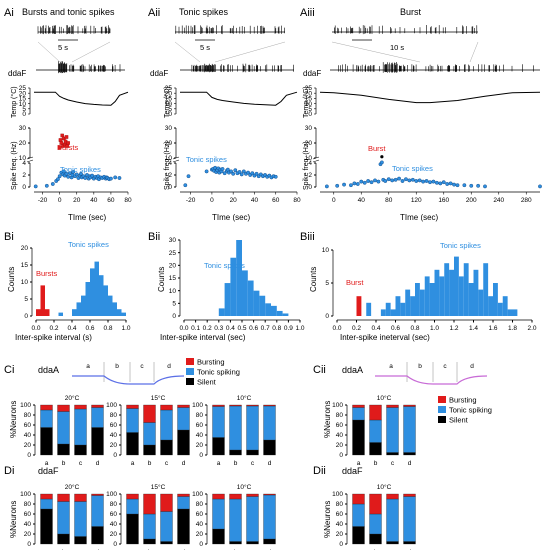 This screenshot has width=545, height=550. What do you see at coordinates (498, 200) in the screenshot?
I see `freq-xtick-label: 240` at bounding box center [498, 200].